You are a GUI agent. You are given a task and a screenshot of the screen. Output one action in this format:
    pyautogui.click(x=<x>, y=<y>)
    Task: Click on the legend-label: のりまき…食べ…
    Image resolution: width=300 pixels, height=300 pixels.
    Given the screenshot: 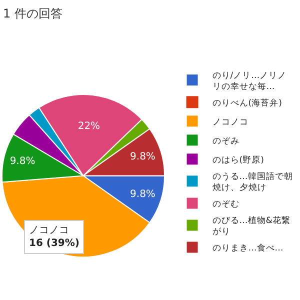 What is the action you would take?
    pyautogui.click(x=248, y=248)
    